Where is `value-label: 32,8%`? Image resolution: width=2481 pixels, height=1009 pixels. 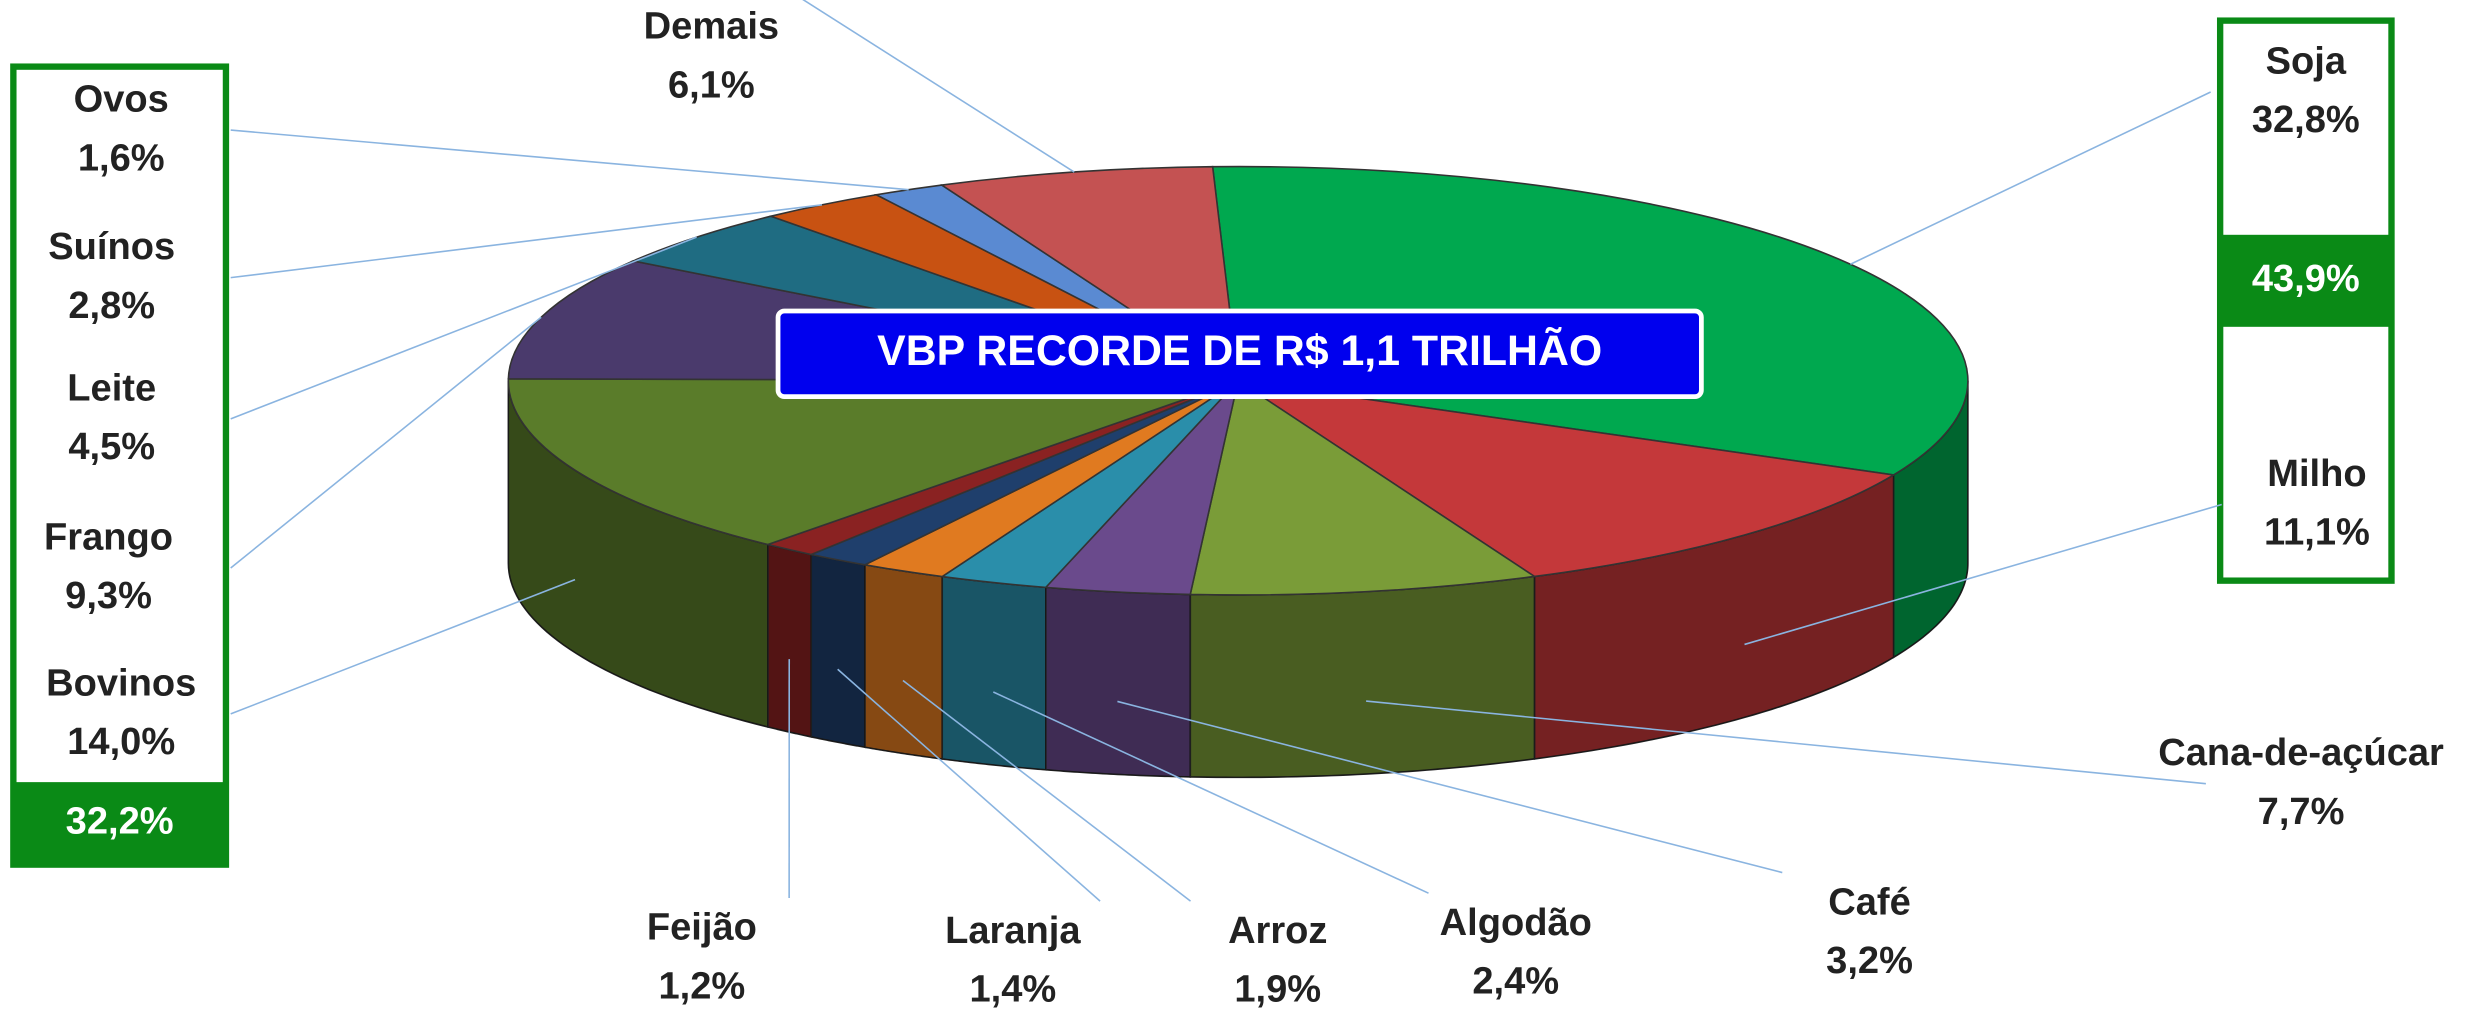
value-label: 32,8% is located at coordinates (2306, 120).